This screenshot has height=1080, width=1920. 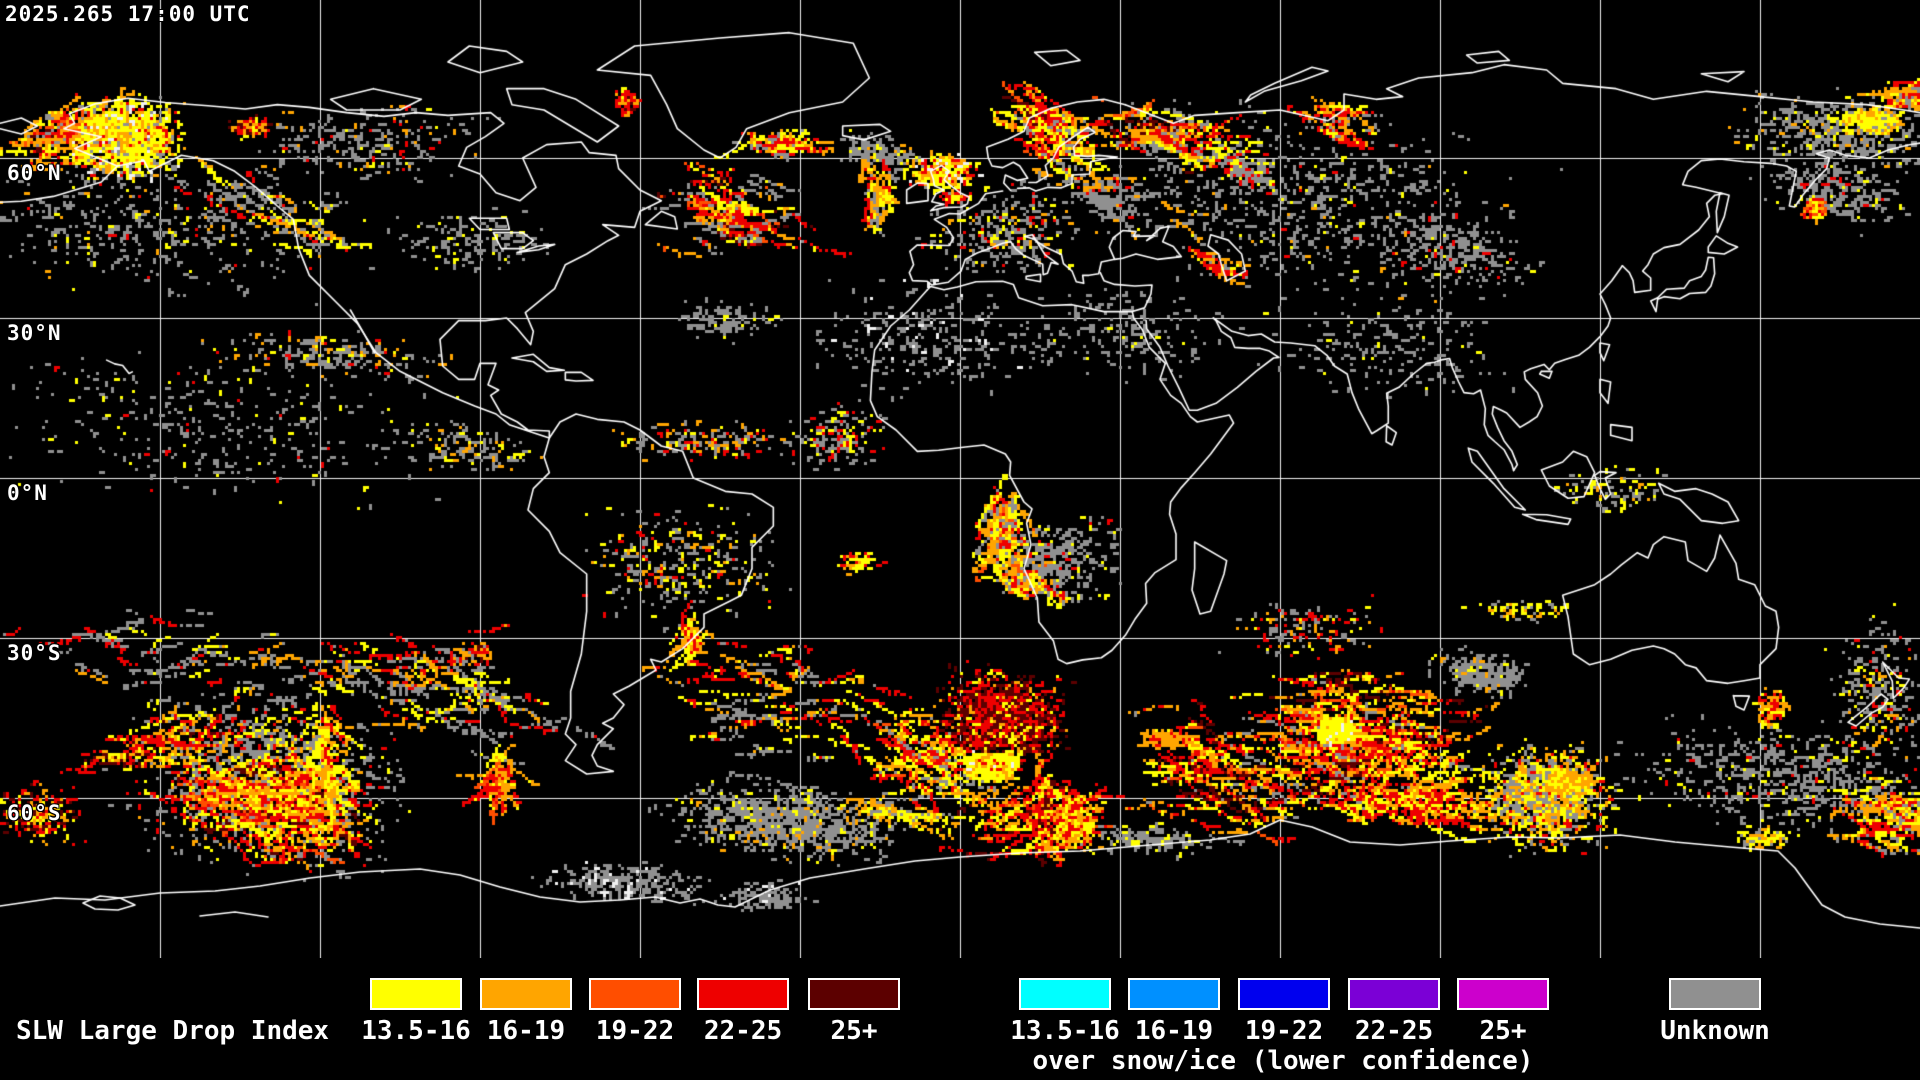 I want to click on lat-label-30n: 30°N, so click(x=34, y=333).